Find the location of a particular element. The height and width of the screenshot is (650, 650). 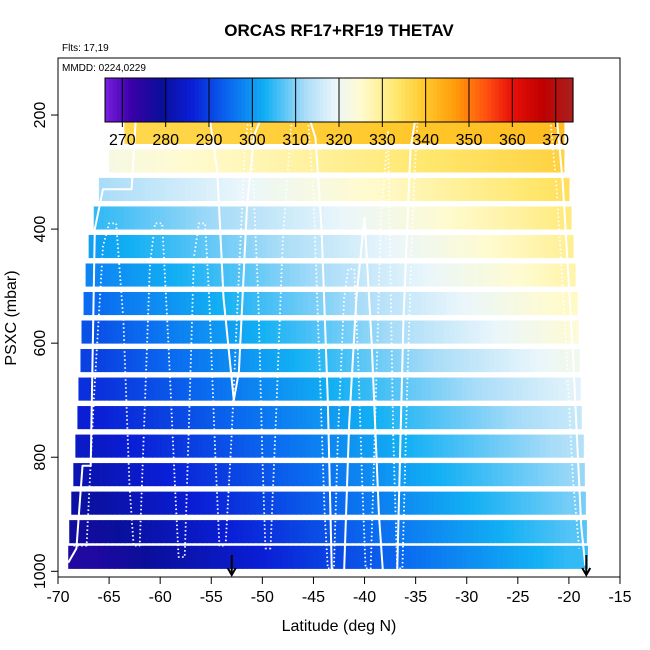

x-tick-label: -45 is located at coordinates (313, 597).